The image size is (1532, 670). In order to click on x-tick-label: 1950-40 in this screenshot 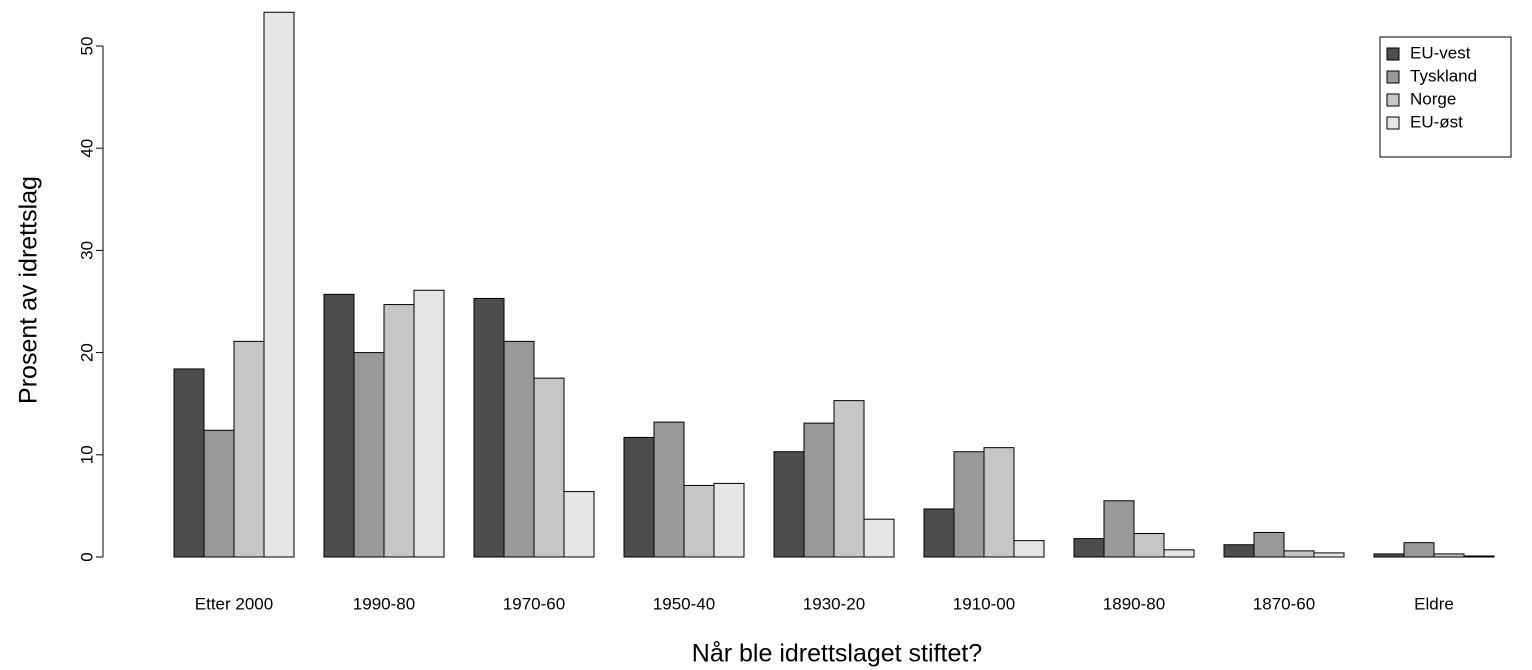, I will do `click(684, 603)`.